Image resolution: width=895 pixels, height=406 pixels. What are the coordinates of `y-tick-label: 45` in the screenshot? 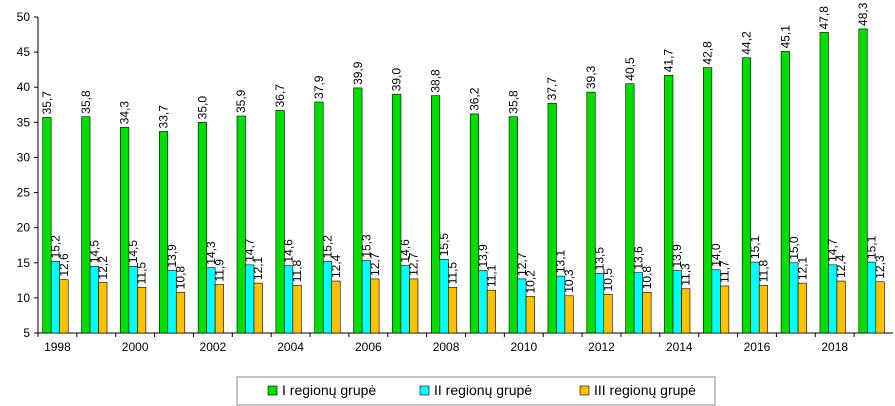 It's located at (24, 52).